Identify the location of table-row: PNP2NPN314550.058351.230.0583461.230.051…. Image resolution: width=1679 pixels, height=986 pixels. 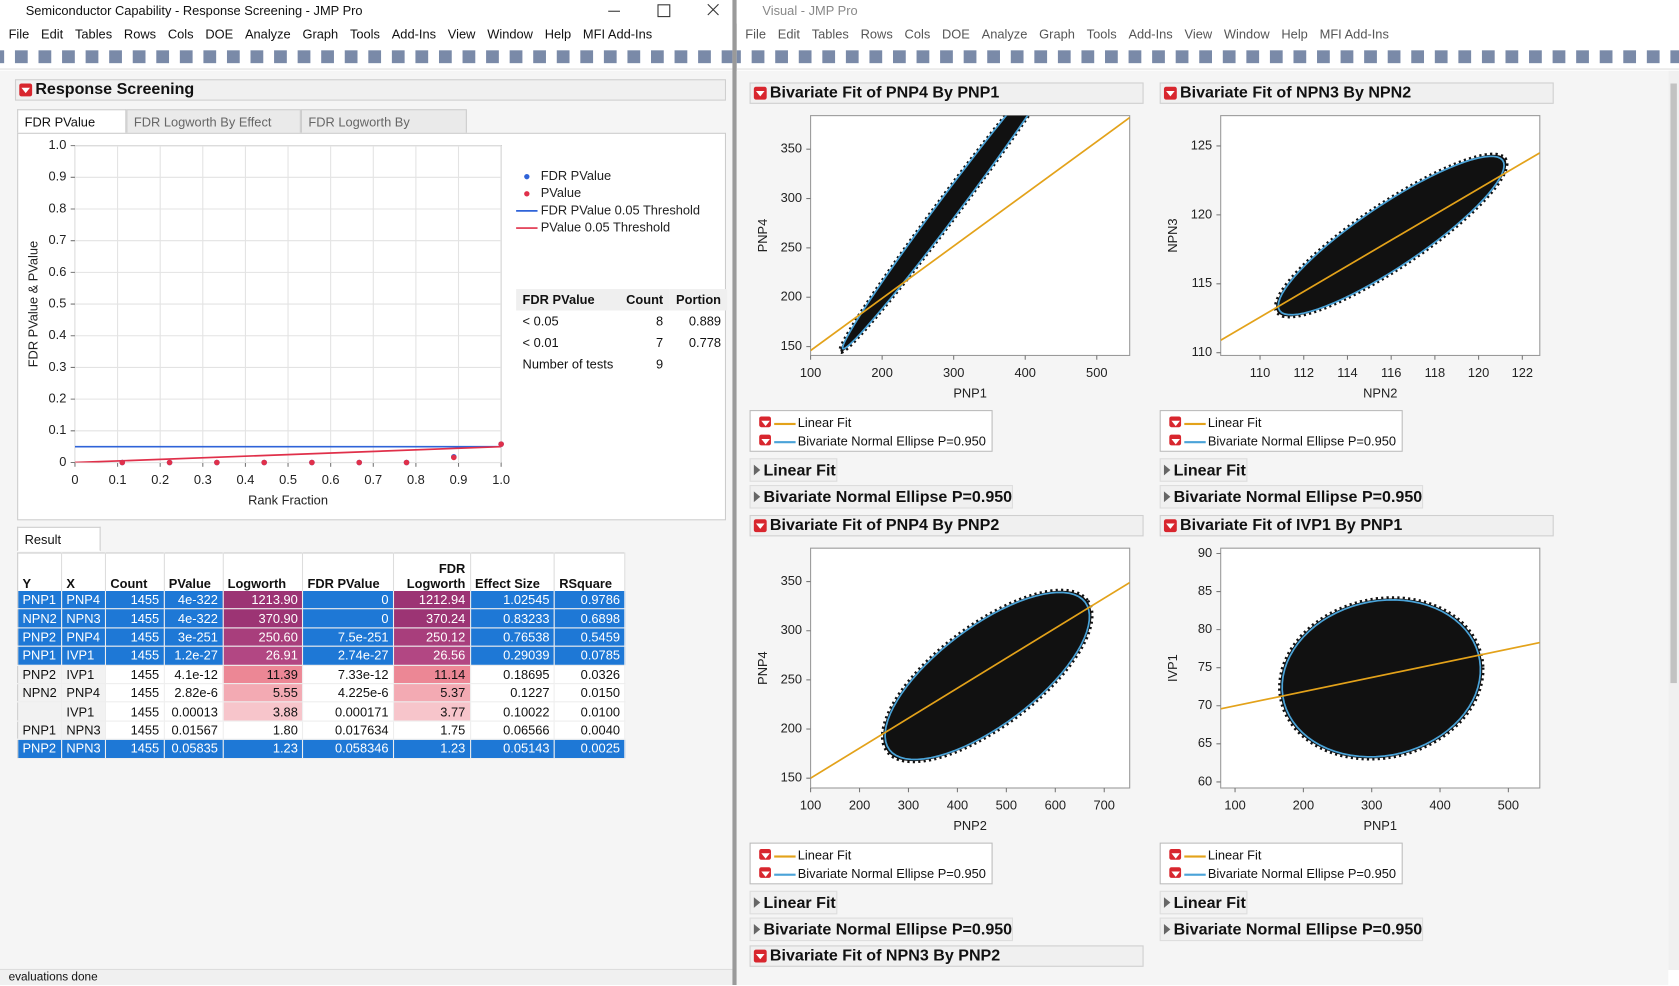
(321, 748).